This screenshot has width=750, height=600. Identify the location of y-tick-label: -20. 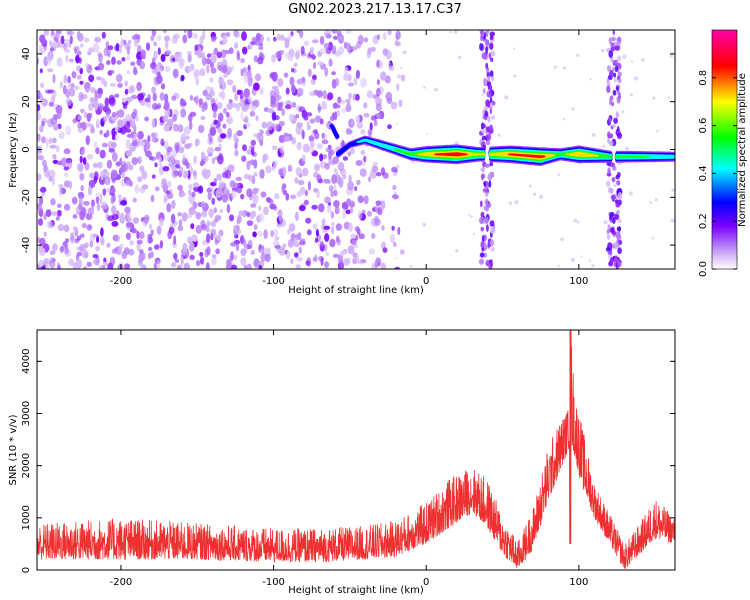
(26, 197).